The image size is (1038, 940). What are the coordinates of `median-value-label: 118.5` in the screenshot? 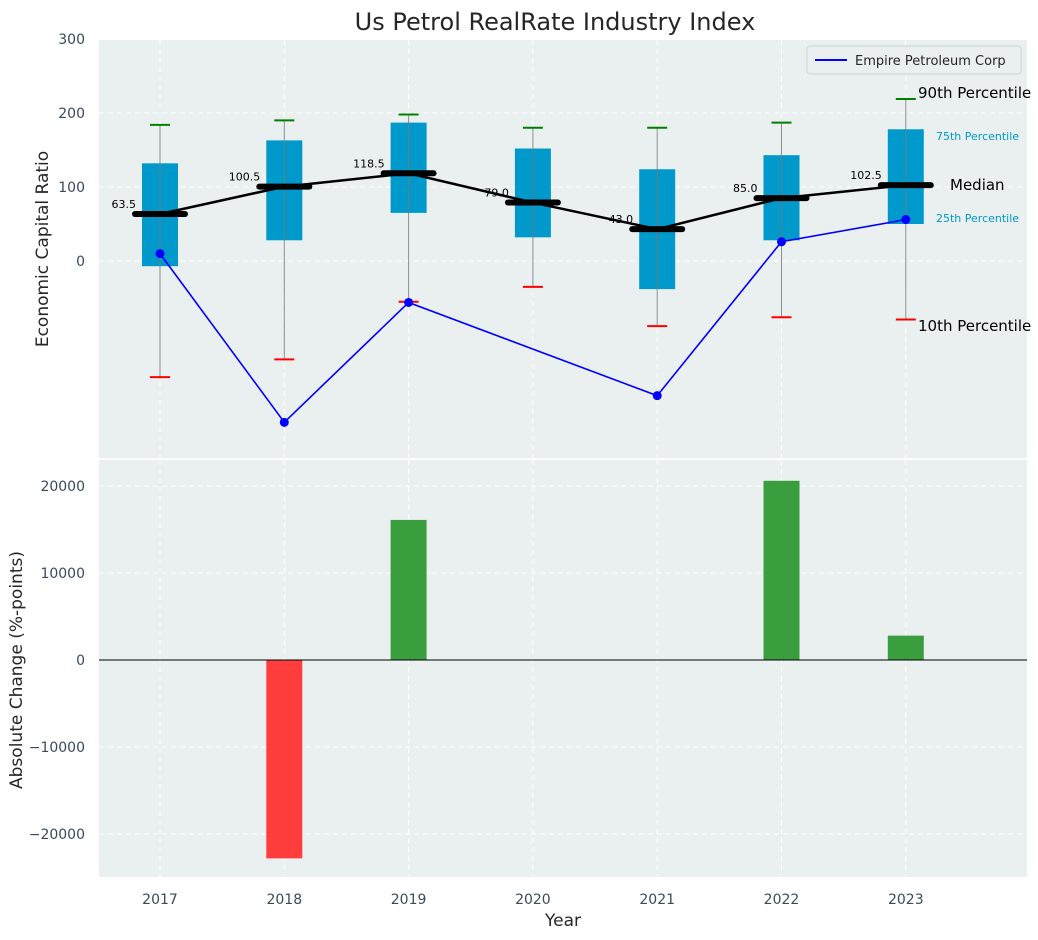 It's located at (369, 163).